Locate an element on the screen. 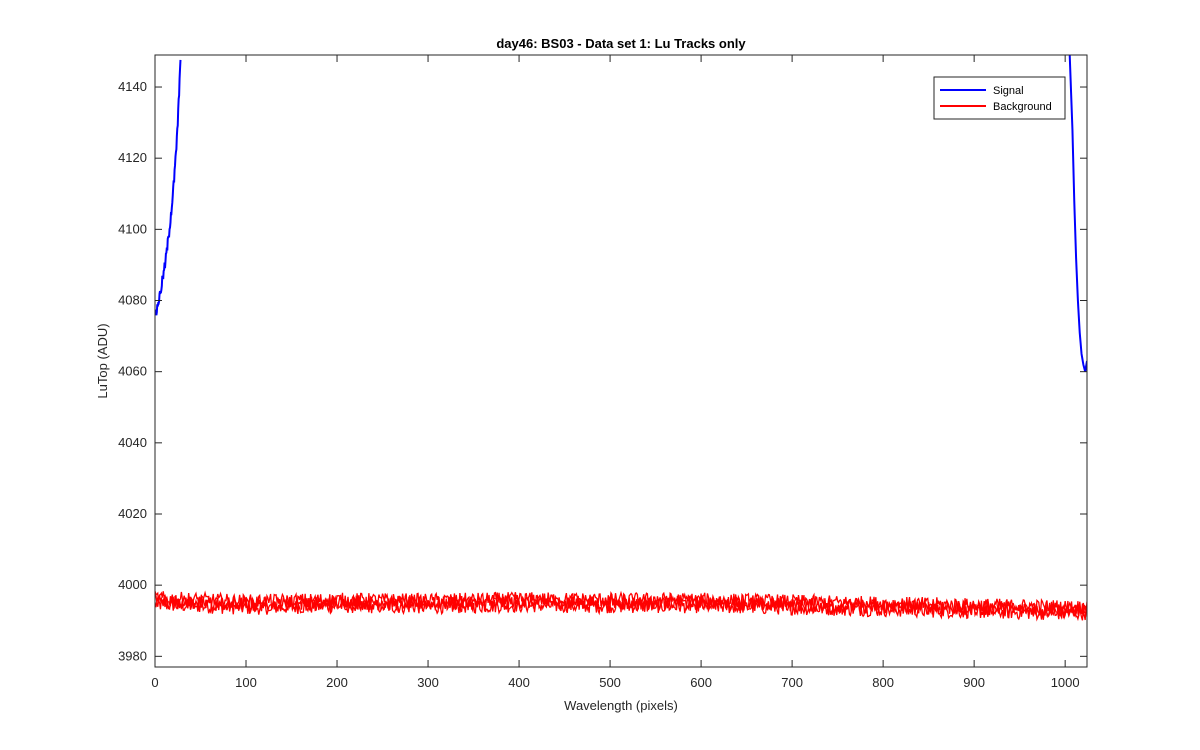 The image size is (1200, 750). y-axis-label: LuTop (ADU) is located at coordinates (102, 360).